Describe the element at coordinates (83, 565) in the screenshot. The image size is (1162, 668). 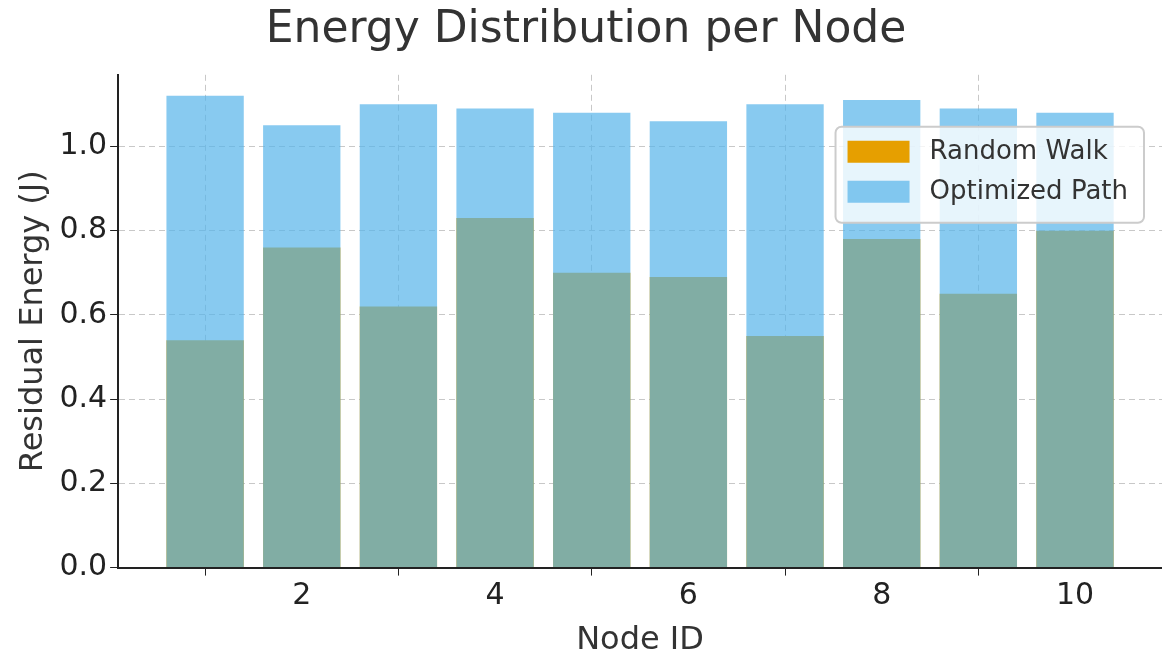
I see `y-tick-label: 0.0` at that location.